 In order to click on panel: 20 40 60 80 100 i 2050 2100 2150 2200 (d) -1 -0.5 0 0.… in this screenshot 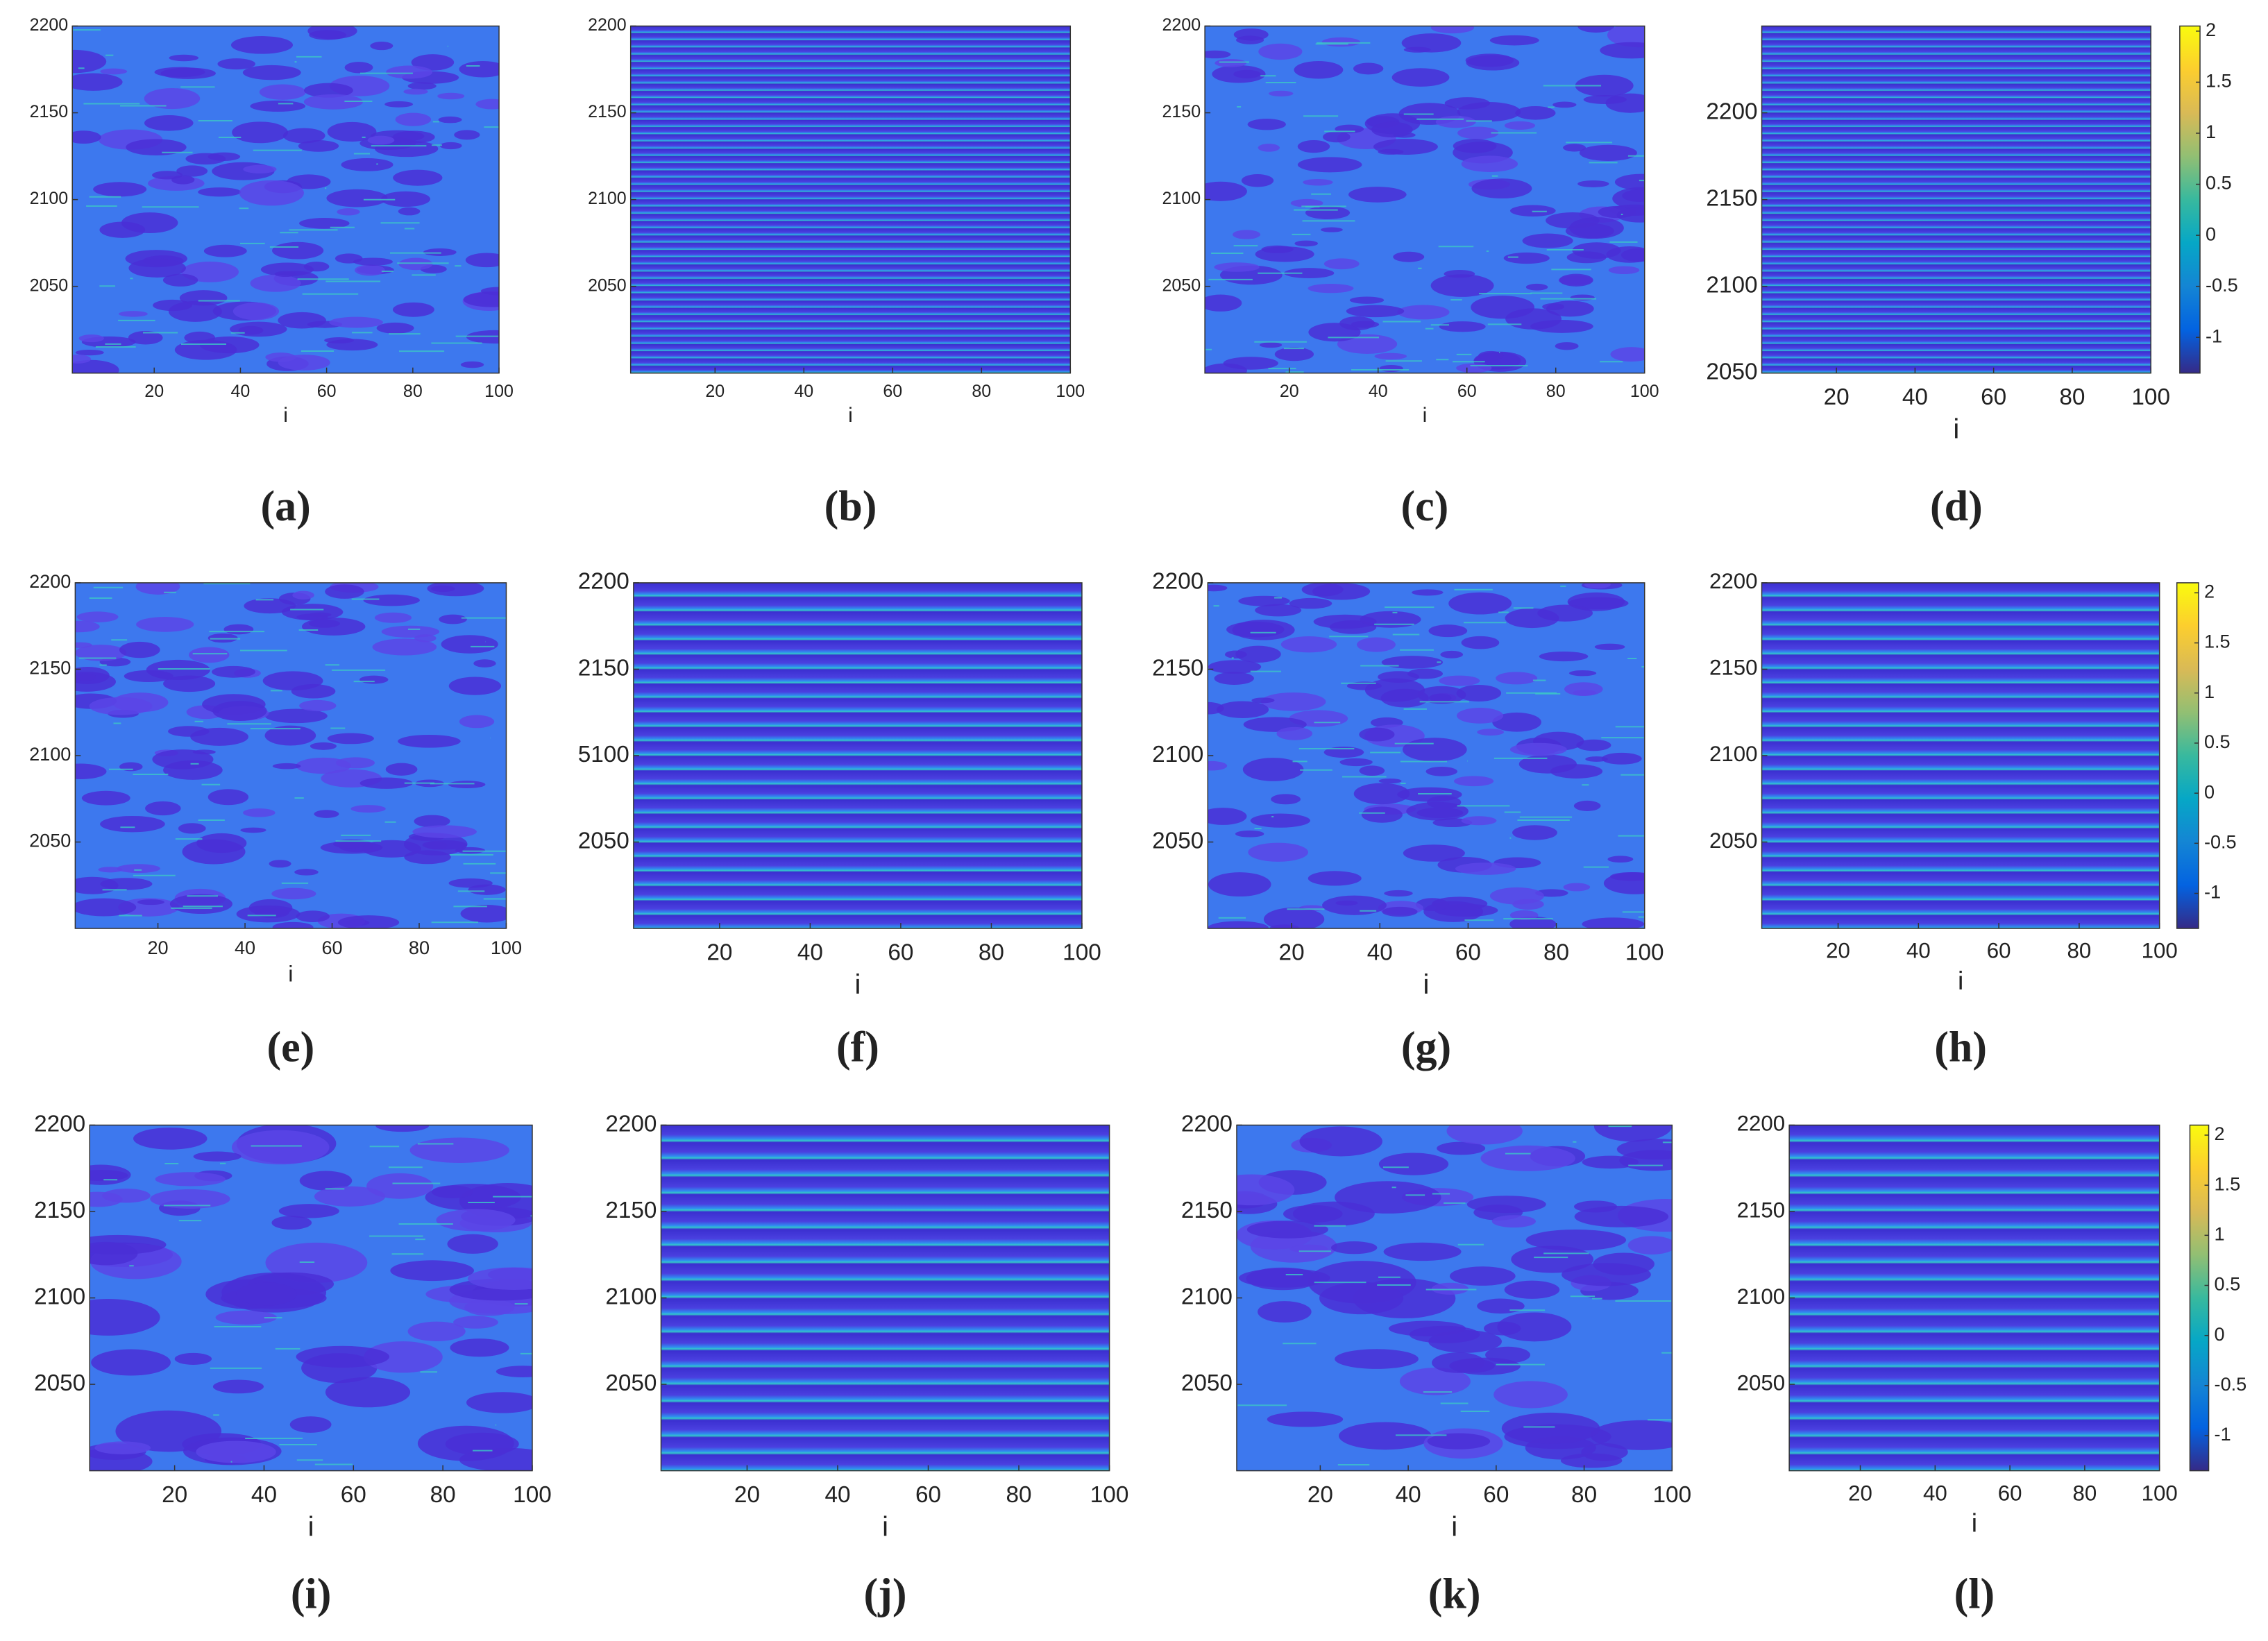, I will do `click(1971, 274)`.